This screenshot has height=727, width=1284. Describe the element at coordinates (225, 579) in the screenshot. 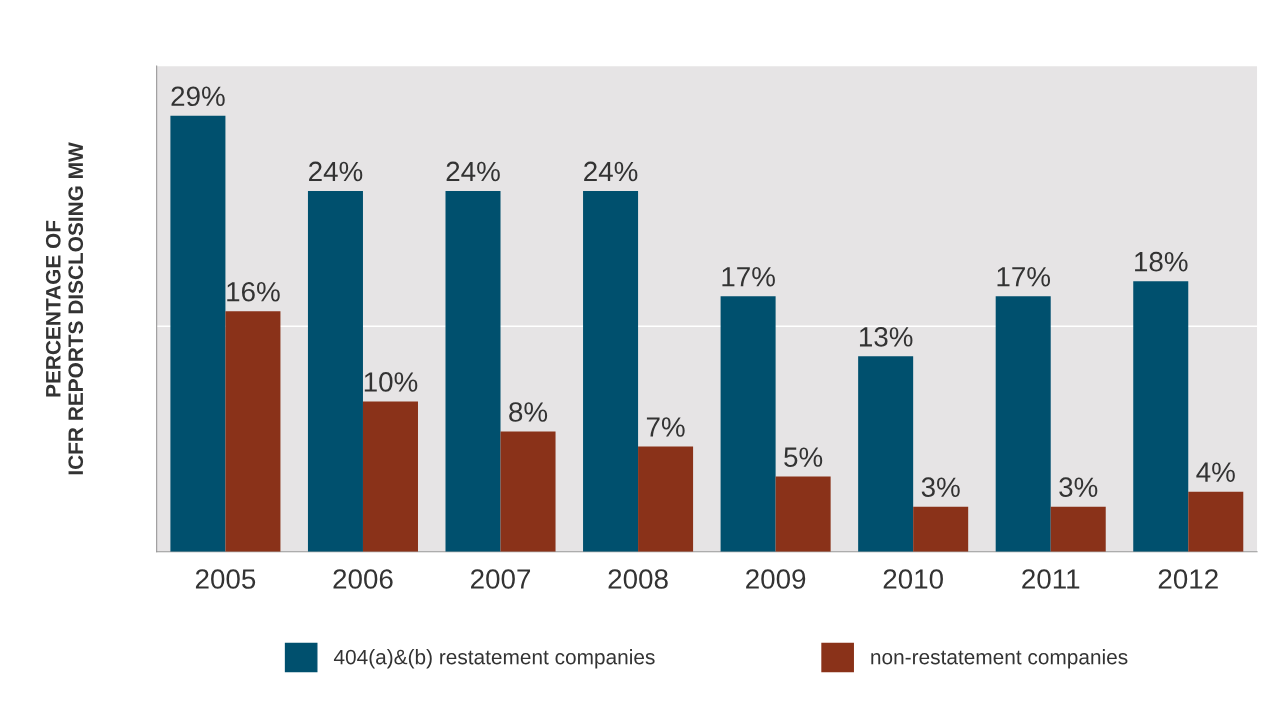

I see `x-tick-label: 2005` at that location.